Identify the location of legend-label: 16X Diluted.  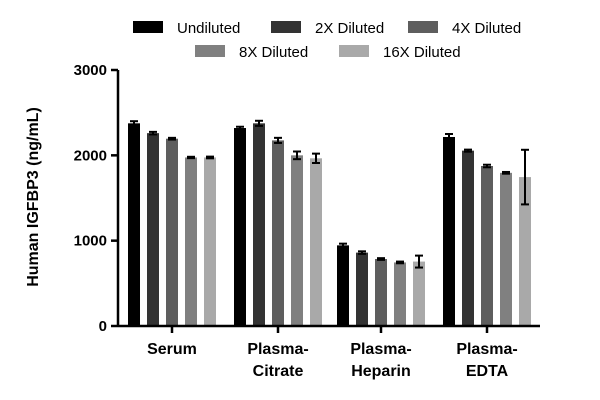
(422, 52).